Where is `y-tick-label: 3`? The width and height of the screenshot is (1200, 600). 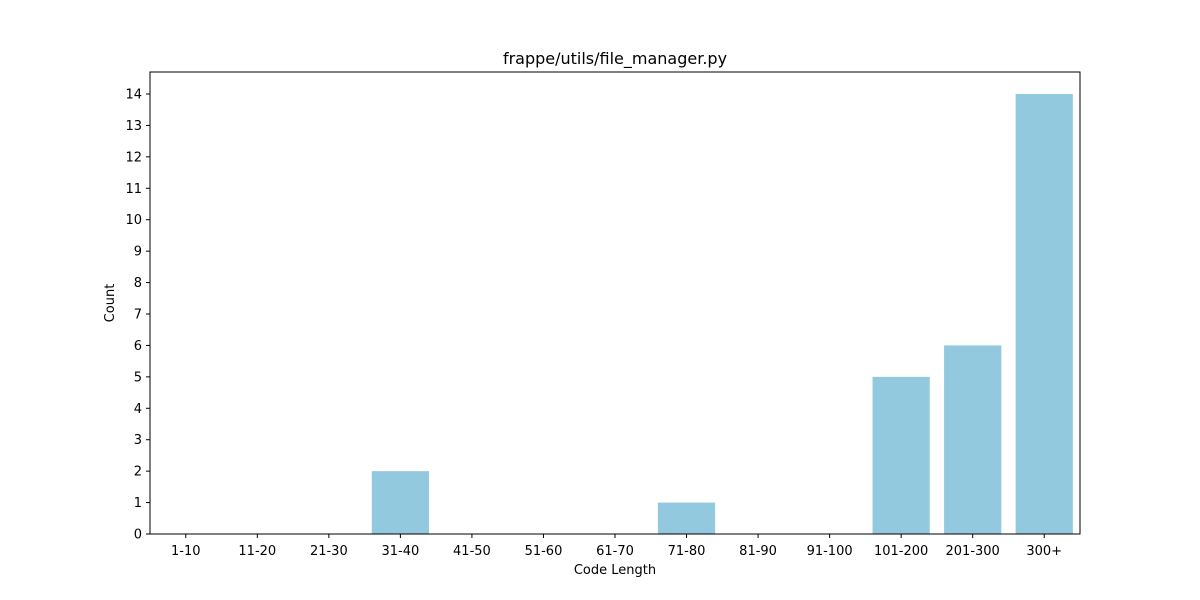 y-tick-label: 3 is located at coordinates (138, 440).